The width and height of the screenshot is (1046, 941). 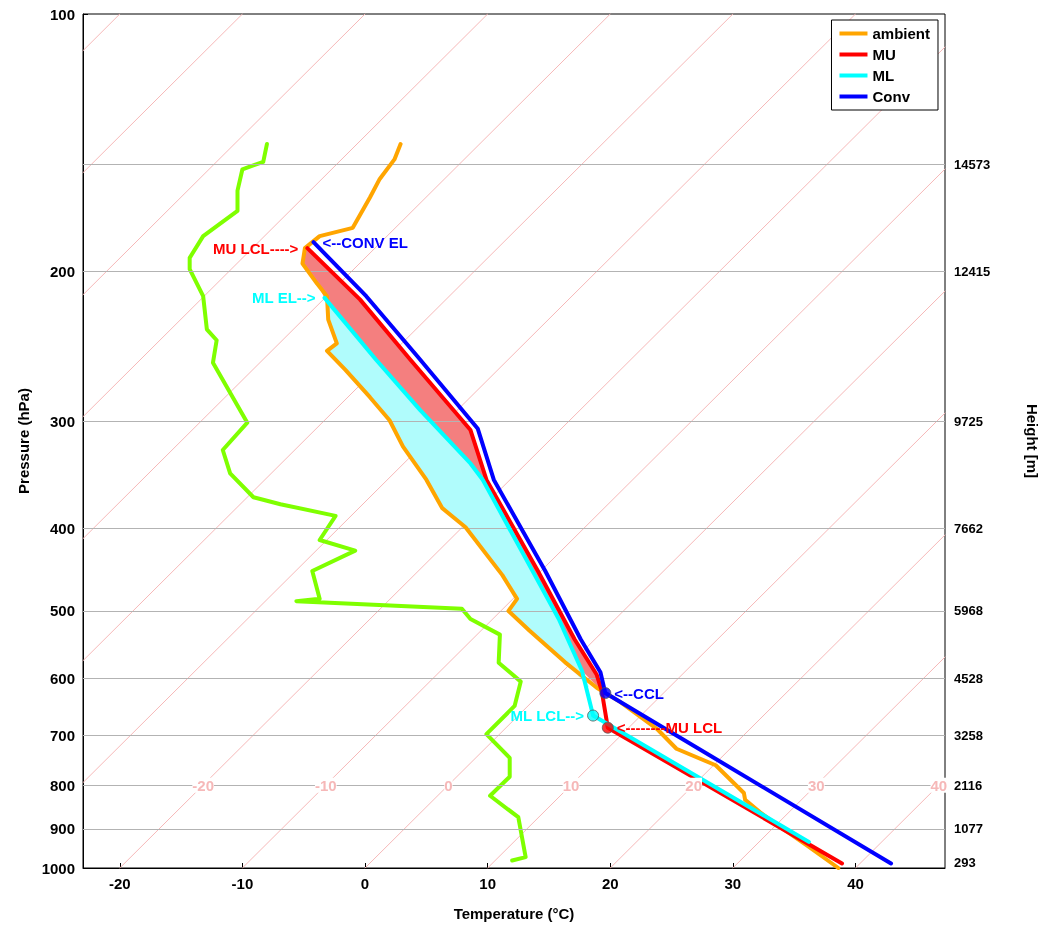 What do you see at coordinates (972, 164) in the screenshot?
I see `annotation: 14573` at bounding box center [972, 164].